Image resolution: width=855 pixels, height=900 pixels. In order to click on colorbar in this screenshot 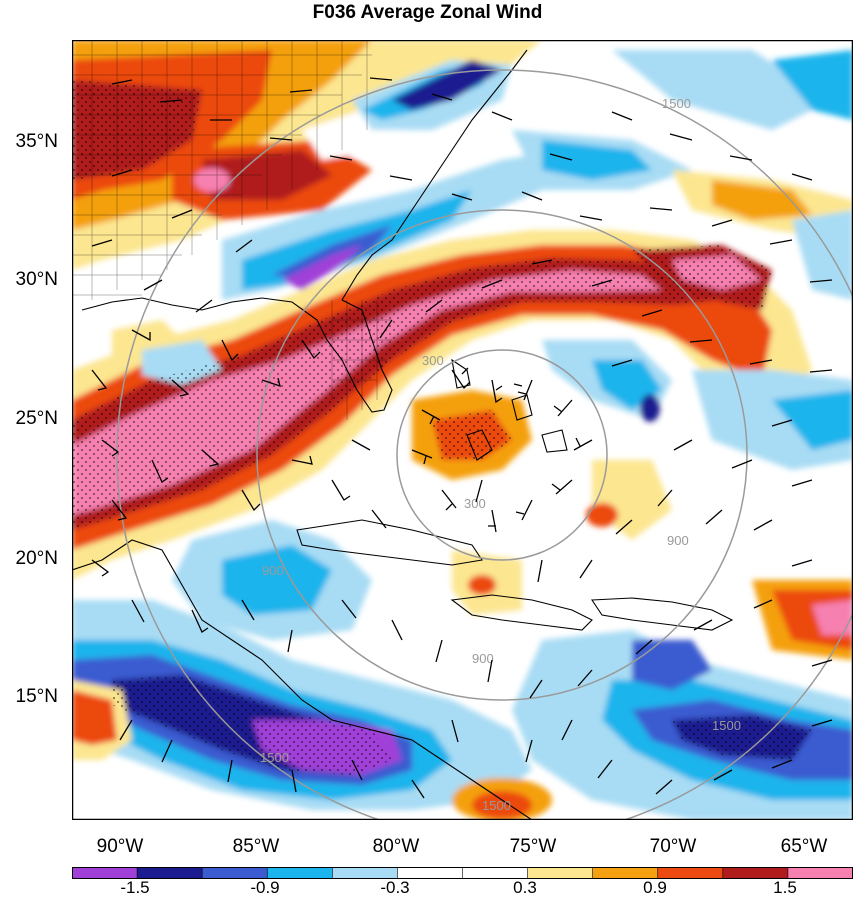, I will do `click(462, 873)`.